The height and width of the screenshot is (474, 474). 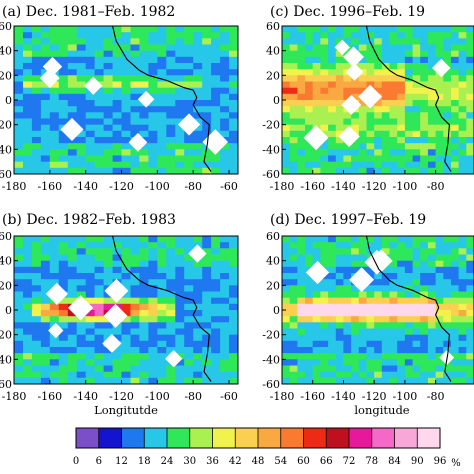 What do you see at coordinates (76, 461) in the screenshot?
I see `colorbar-label: 0` at bounding box center [76, 461].